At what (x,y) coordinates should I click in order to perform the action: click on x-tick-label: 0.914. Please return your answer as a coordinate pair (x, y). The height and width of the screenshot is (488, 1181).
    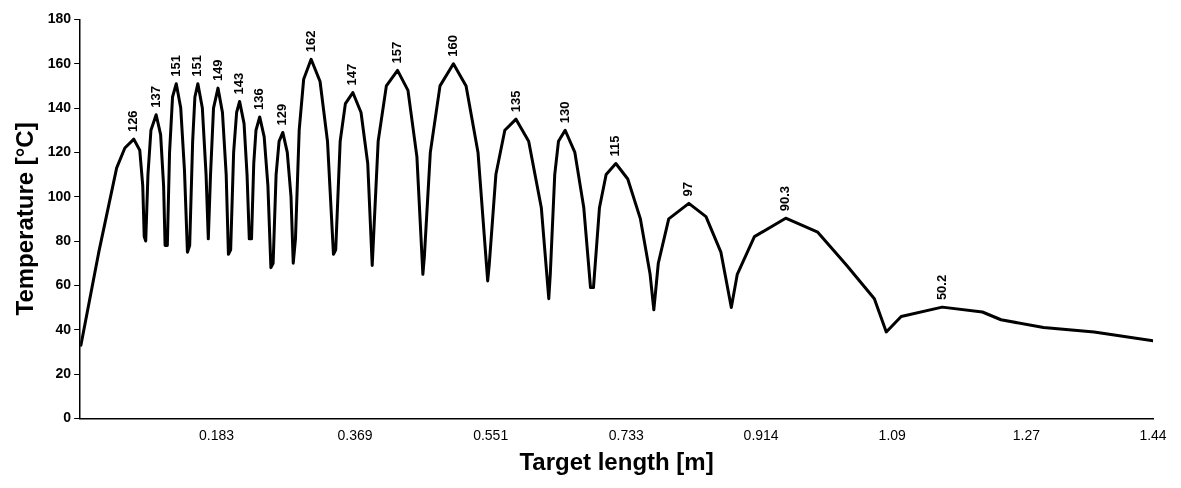
    Looking at the image, I should click on (761, 434).